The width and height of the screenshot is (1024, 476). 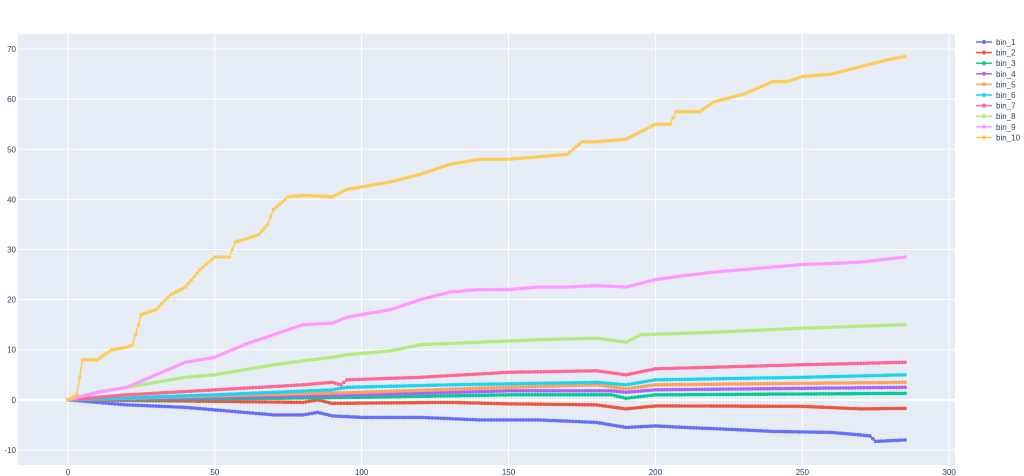 What do you see at coordinates (996, 84) in the screenshot?
I see `legend-item-bin_5: bin_5` at bounding box center [996, 84].